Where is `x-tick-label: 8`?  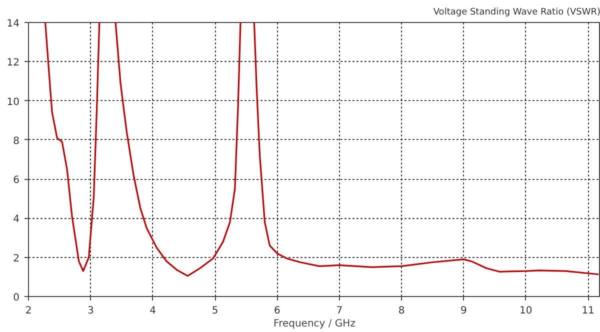 x-tick-label: 8 is located at coordinates (401, 311).